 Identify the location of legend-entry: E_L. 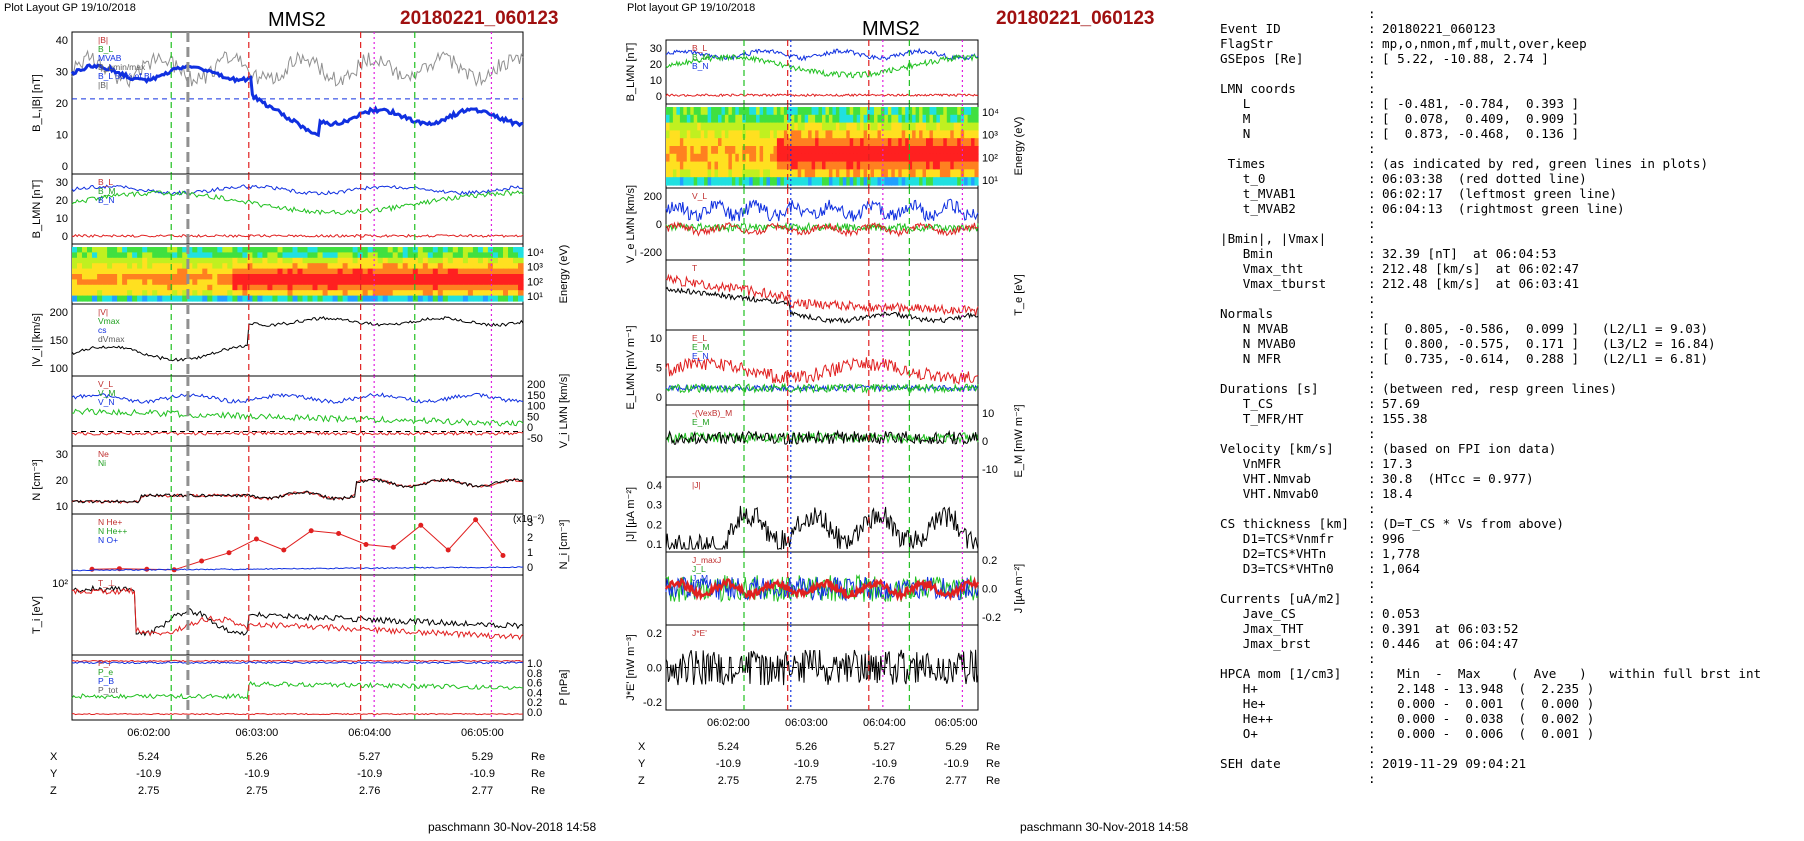
(699, 338).